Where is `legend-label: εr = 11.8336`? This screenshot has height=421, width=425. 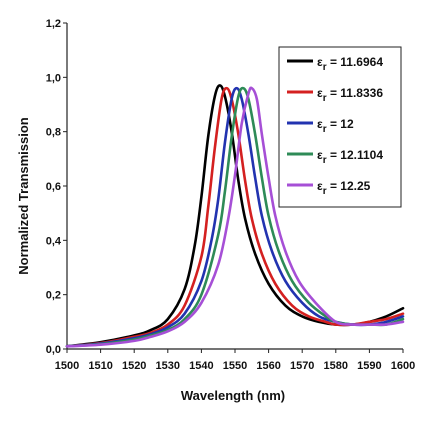 legend-label: εr = 11.8336 is located at coordinates (350, 95).